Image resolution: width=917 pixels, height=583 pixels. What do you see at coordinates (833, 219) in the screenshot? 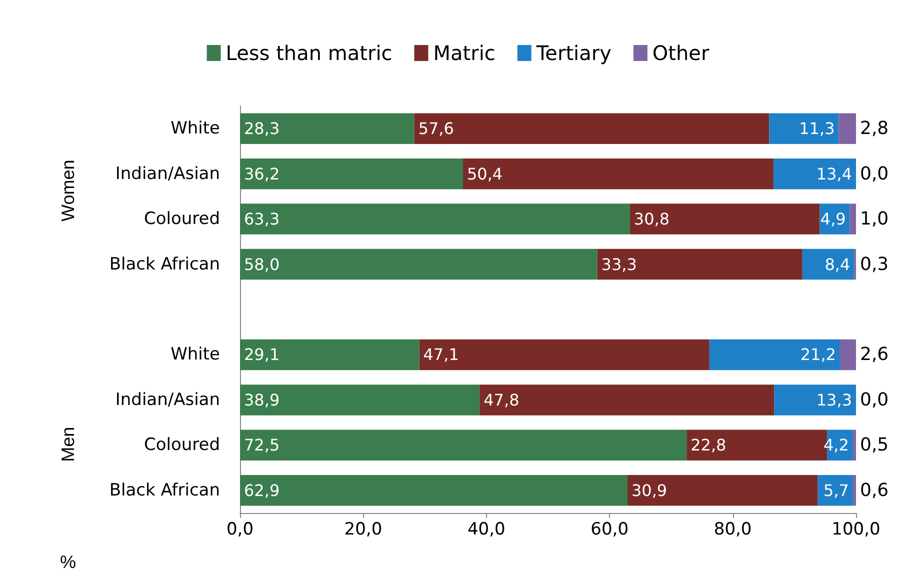
I see `data-label: 4,9` at bounding box center [833, 219].